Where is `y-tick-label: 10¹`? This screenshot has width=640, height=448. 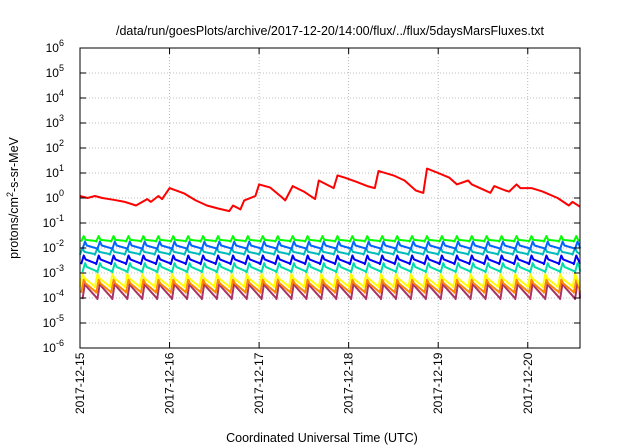 y-tick-label: 10¹ is located at coordinates (55, 171).